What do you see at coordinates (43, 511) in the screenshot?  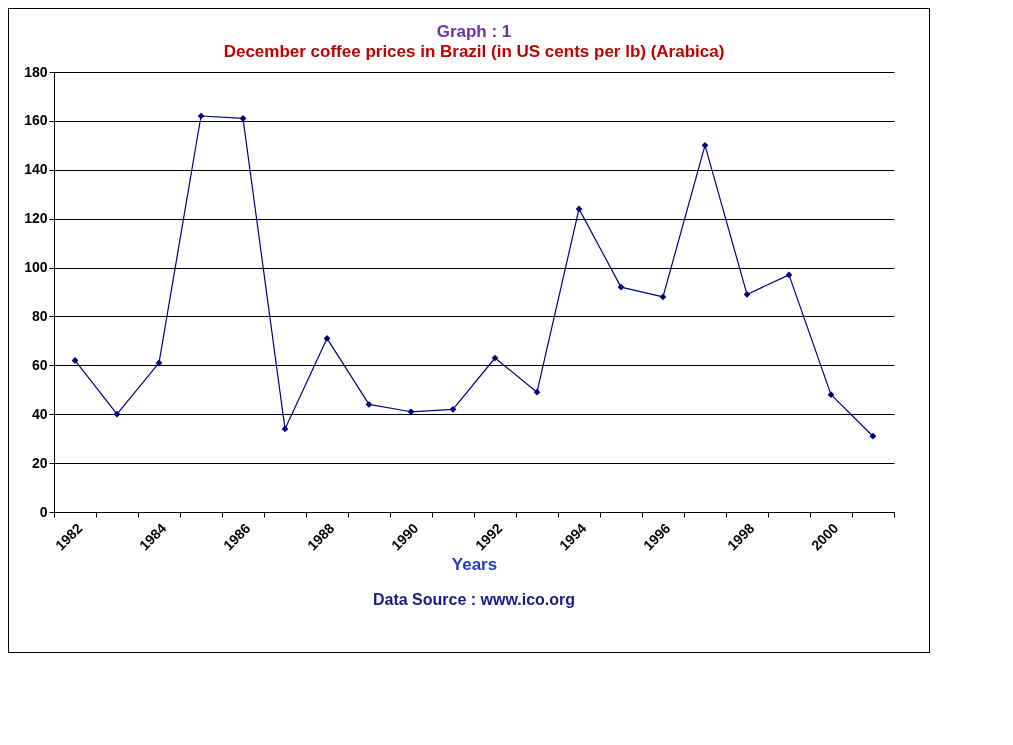 I see `y-tick-label: 0` at bounding box center [43, 511].